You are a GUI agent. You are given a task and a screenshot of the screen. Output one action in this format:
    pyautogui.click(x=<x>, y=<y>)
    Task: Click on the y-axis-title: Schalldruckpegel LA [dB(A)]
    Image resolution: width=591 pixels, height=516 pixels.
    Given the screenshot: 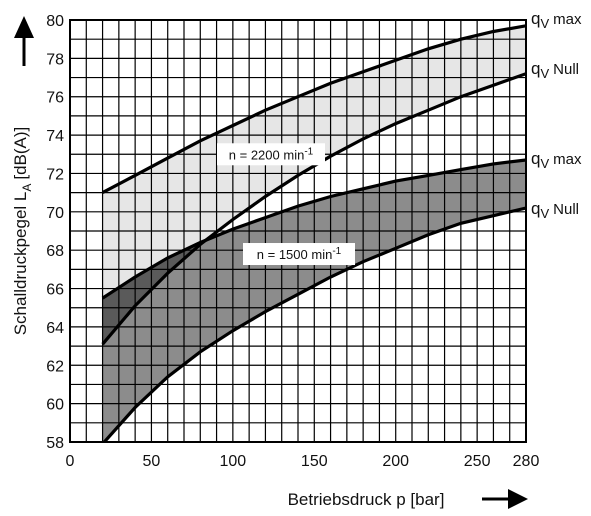 What is the action you would take?
    pyautogui.click(x=22, y=231)
    